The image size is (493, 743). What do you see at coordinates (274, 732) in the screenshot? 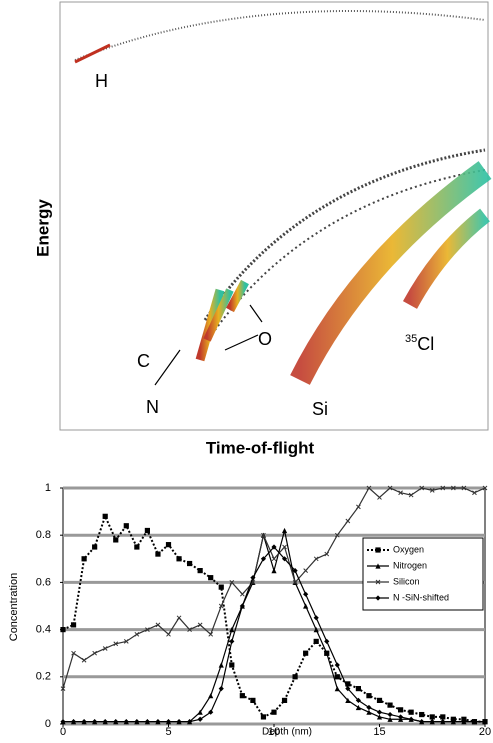
I see `x-tick-label: 10` at bounding box center [274, 732].